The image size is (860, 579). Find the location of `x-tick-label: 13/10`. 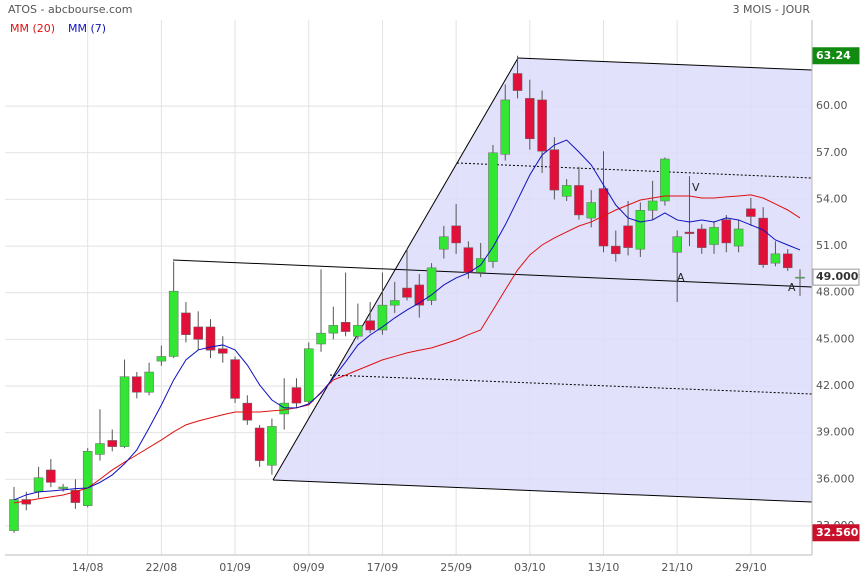

x-tick-label: 13/10 is located at coordinates (604, 567).